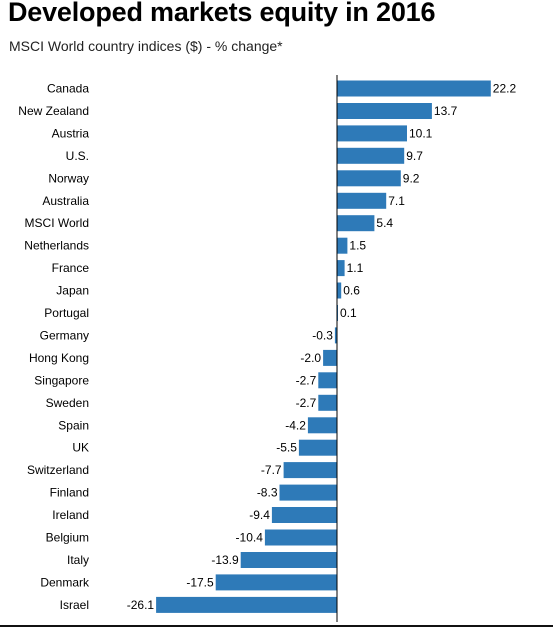 The image size is (553, 629). What do you see at coordinates (141, 605) in the screenshot?
I see `value-label: -26.1` at bounding box center [141, 605].